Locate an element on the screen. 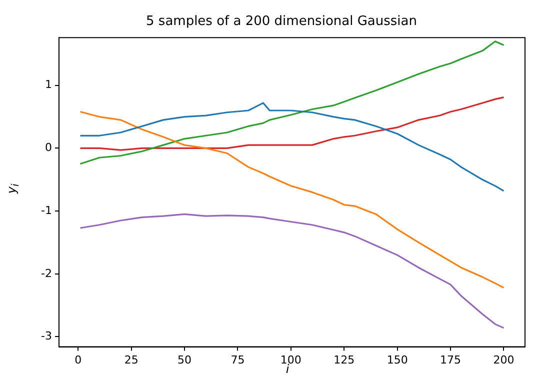  y-tick-label: 0 is located at coordinates (48, 147).